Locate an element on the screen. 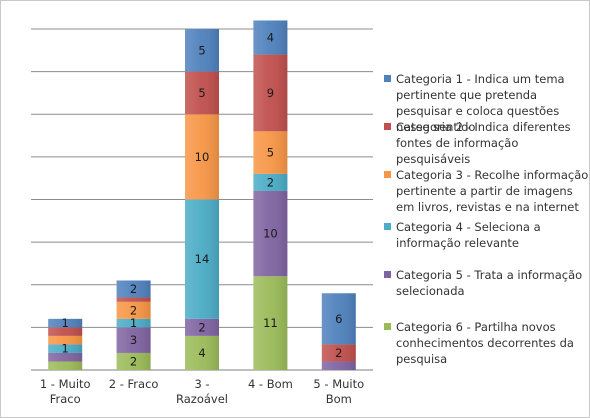 The width and height of the screenshot is (590, 418). category-label: Razoável is located at coordinates (202, 399).